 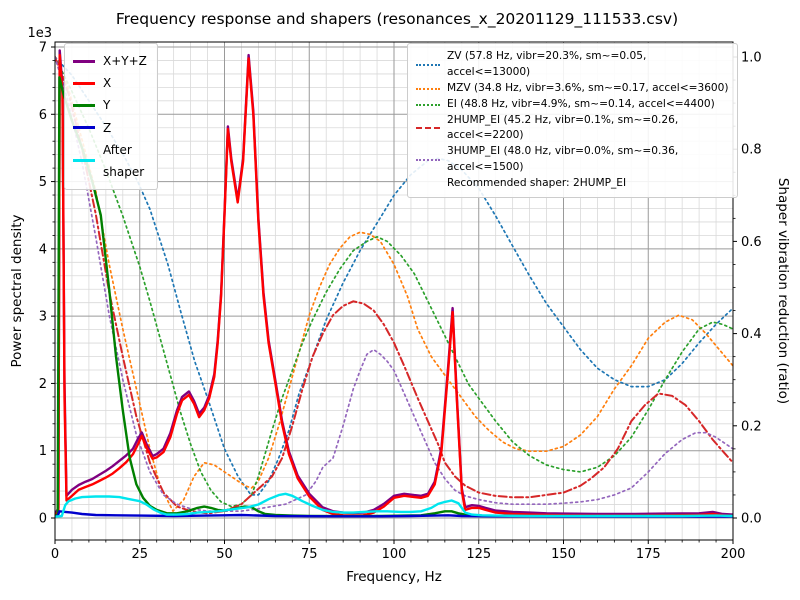 What do you see at coordinates (110, 161) in the screenshot?
I see `legend-item: After shaper` at bounding box center [110, 161].